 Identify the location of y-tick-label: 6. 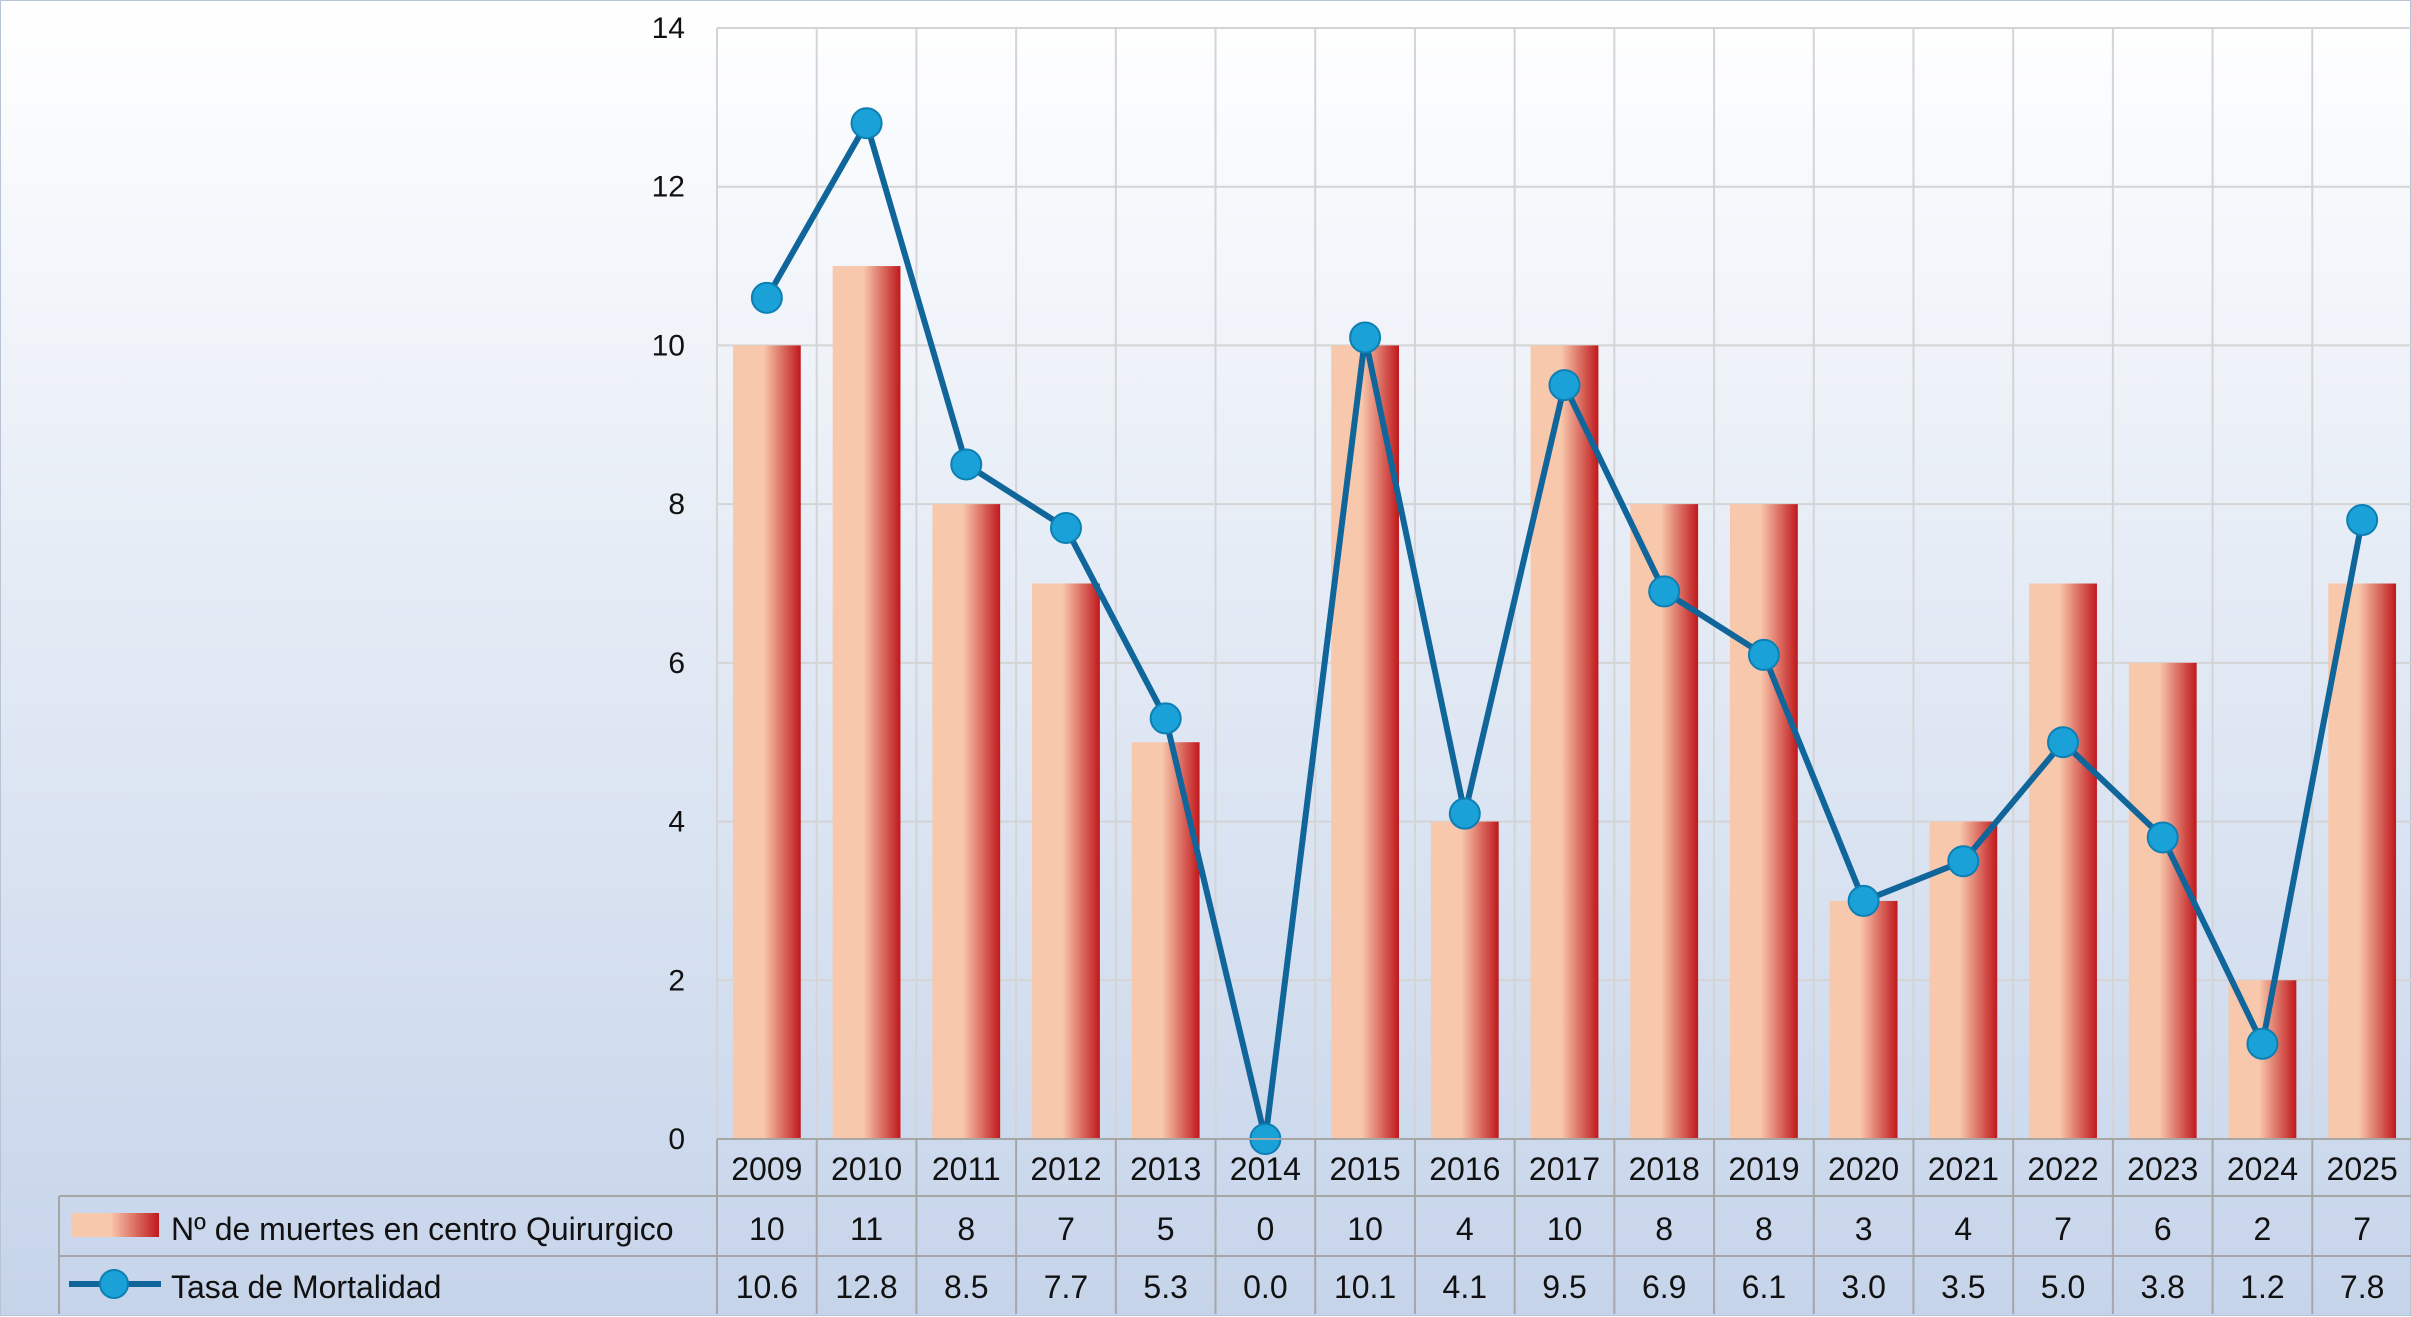
(676, 663).